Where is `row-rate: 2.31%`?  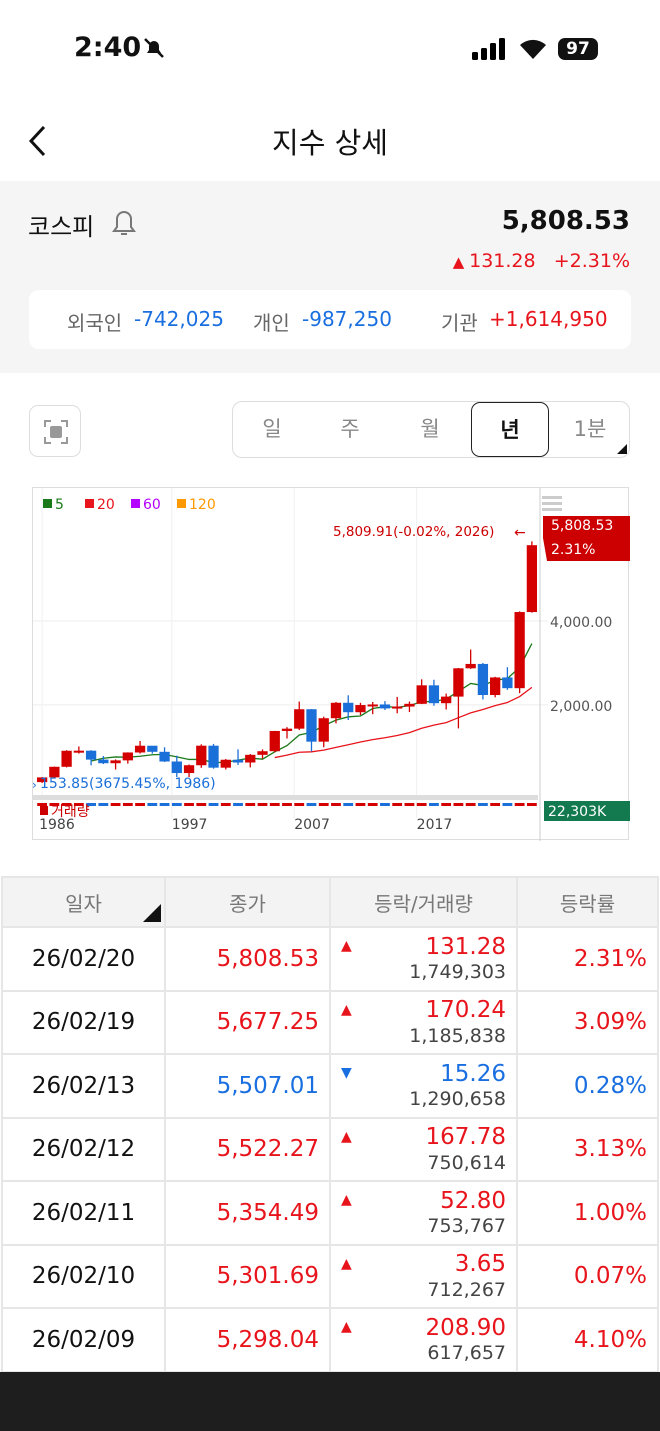 row-rate: 2.31% is located at coordinates (587, 959).